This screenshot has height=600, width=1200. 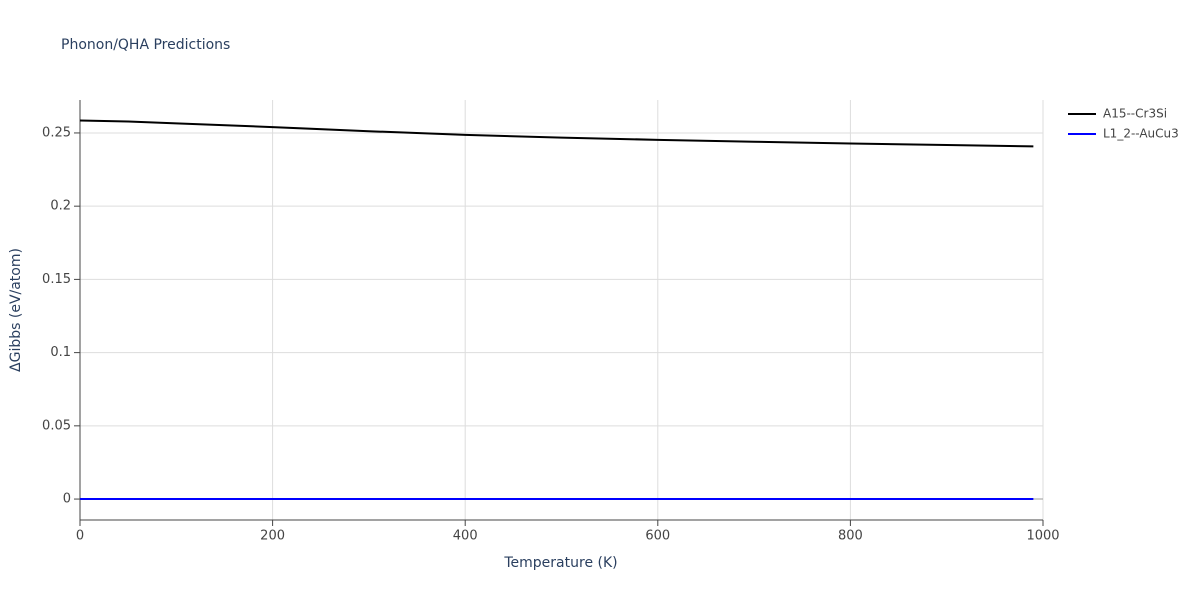 What do you see at coordinates (1042, 536) in the screenshot?
I see `x-tick-label: 1000` at bounding box center [1042, 536].